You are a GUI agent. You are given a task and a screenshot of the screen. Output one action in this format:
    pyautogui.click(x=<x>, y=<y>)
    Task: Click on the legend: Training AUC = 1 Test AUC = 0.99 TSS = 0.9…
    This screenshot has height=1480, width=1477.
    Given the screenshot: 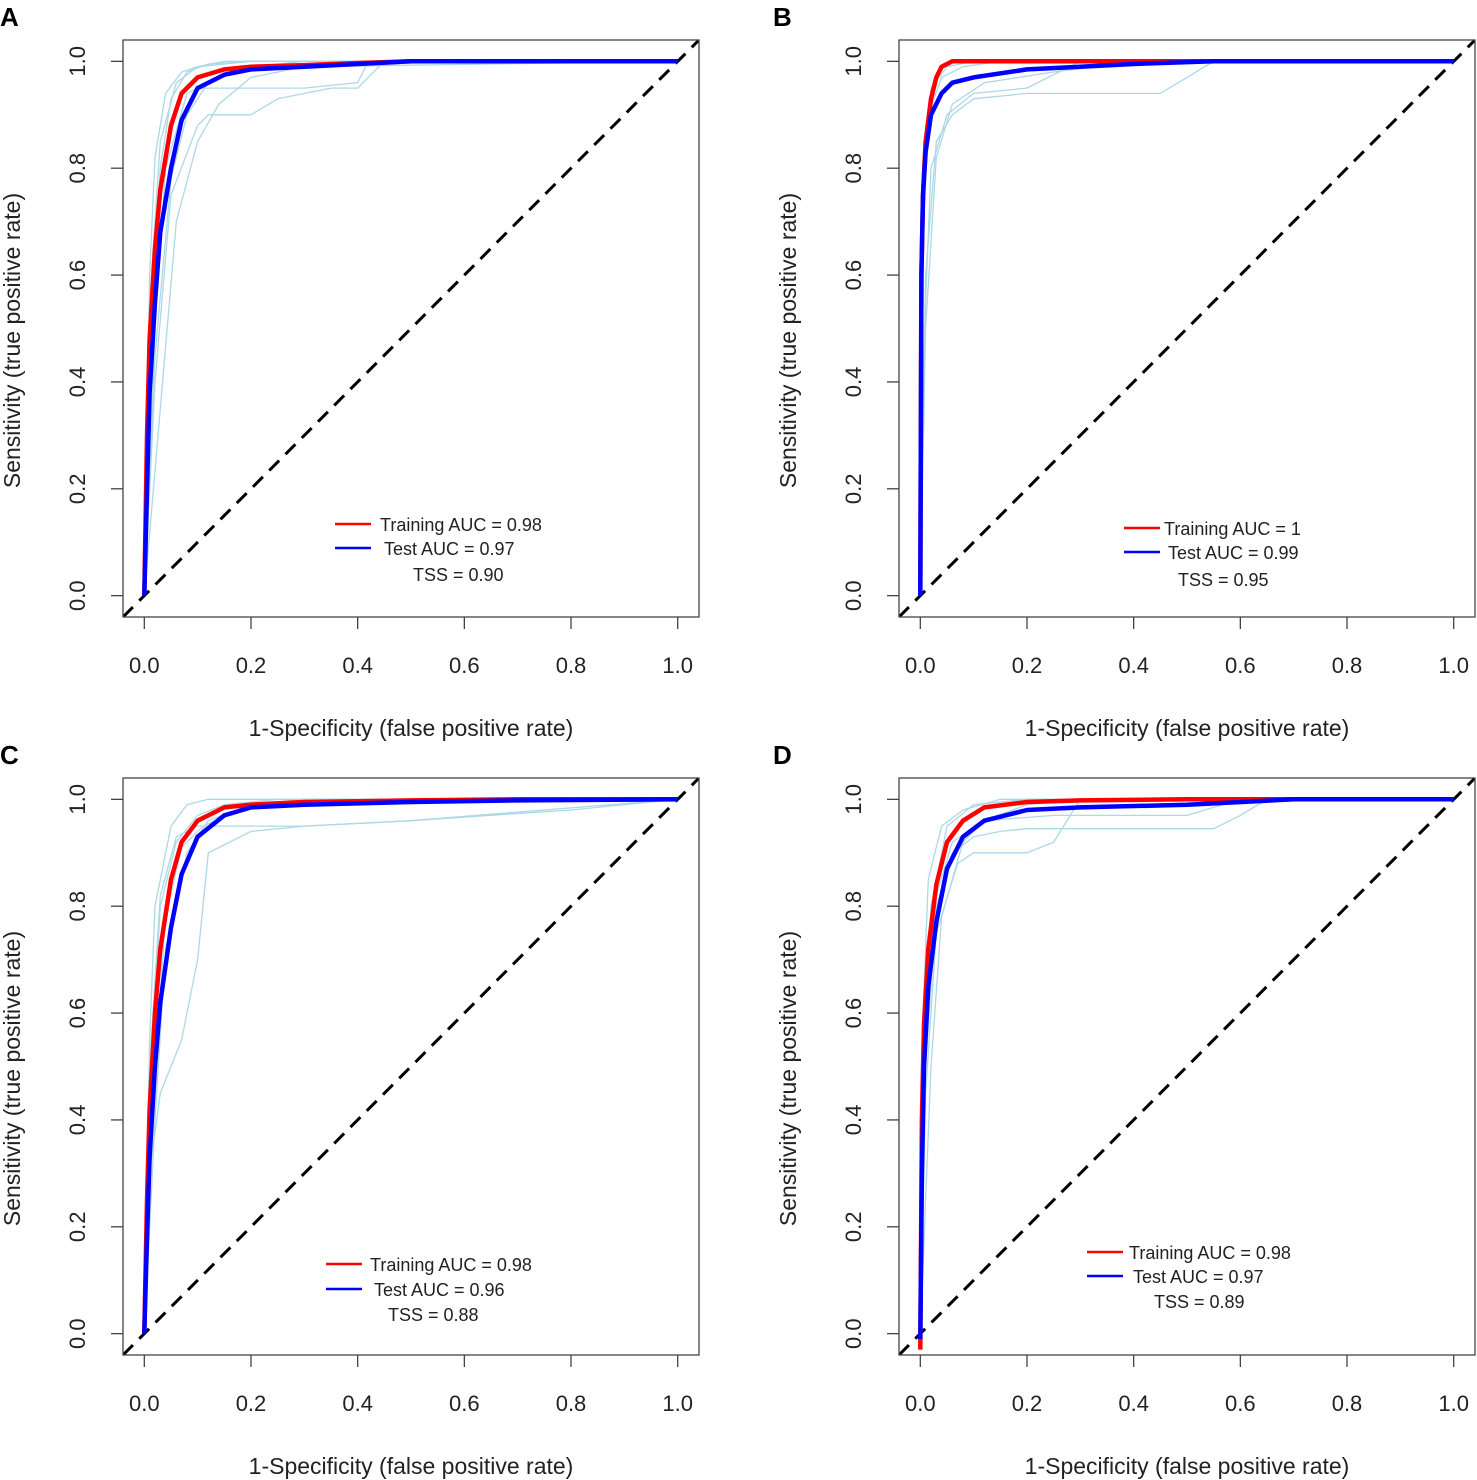 What is the action you would take?
    pyautogui.click(x=1212, y=554)
    